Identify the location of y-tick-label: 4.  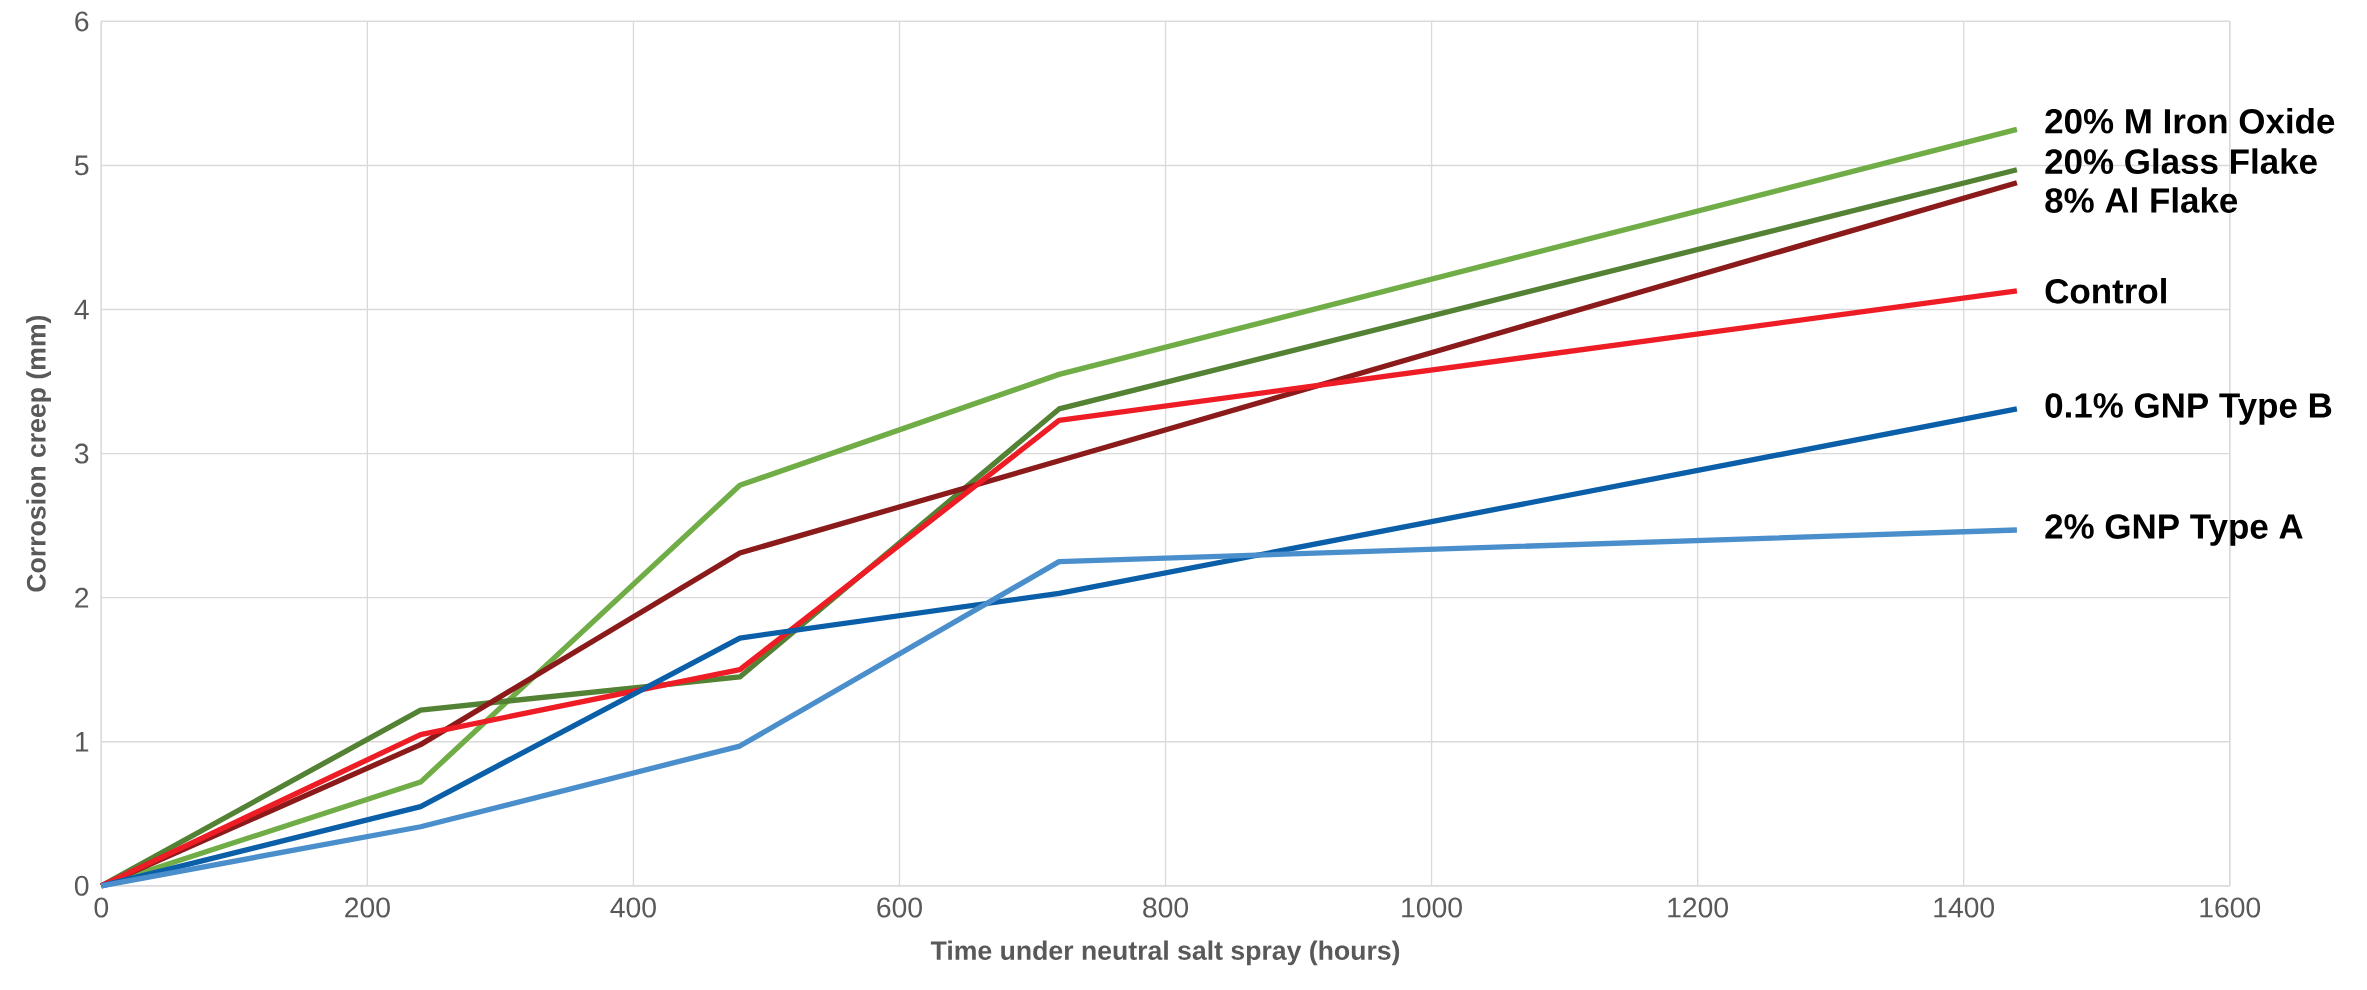
(81, 309).